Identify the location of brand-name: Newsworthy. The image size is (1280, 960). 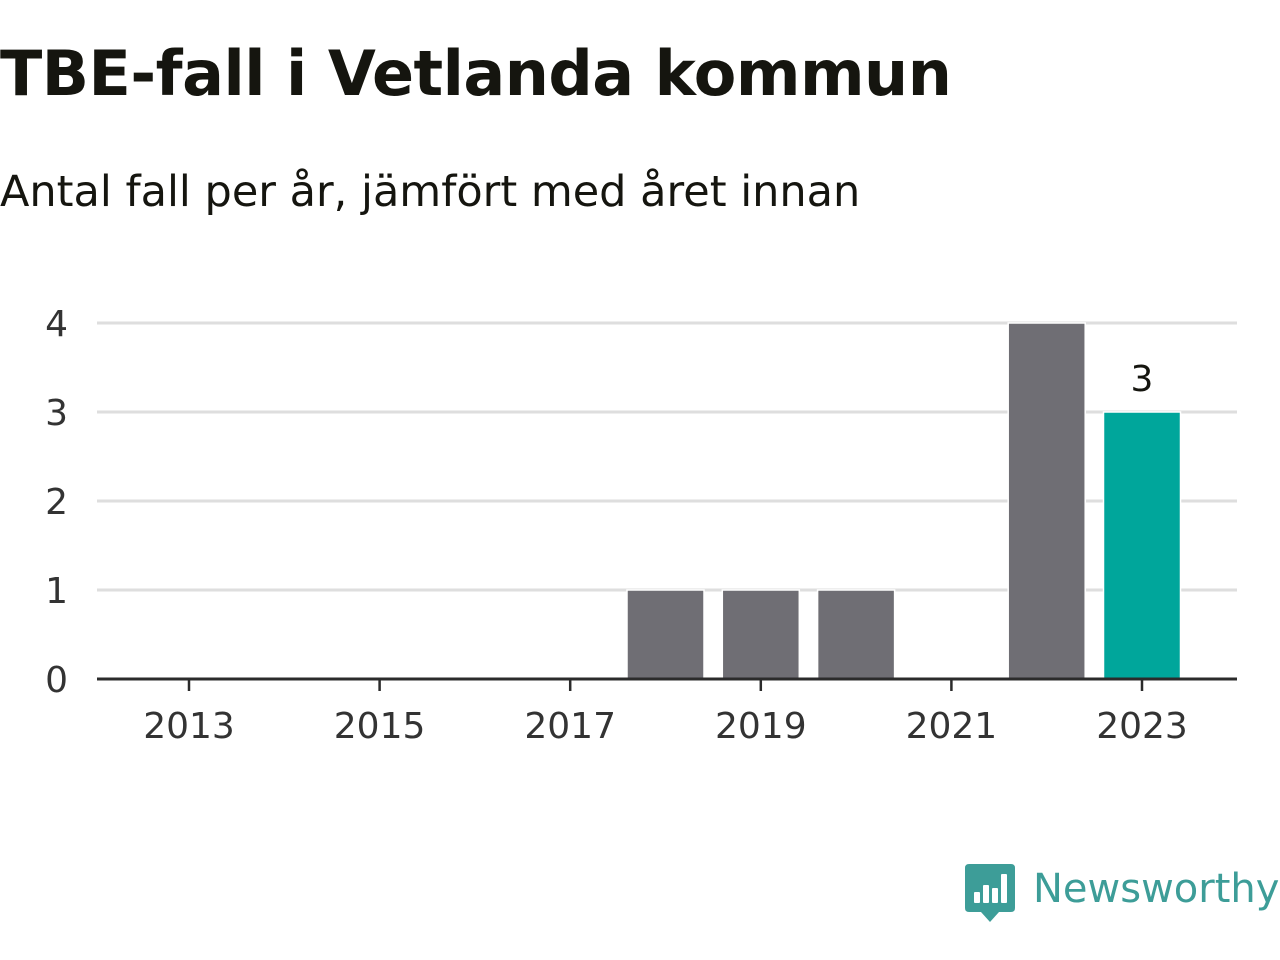
(1156, 889).